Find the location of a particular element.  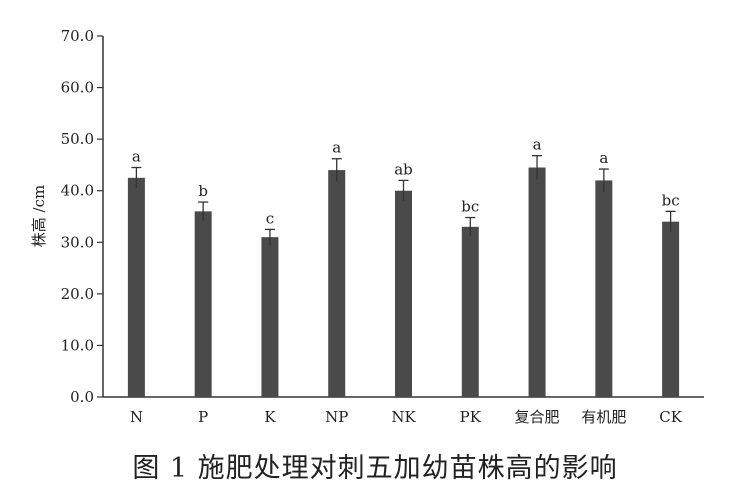

x-tick-label: K is located at coordinates (270, 417).